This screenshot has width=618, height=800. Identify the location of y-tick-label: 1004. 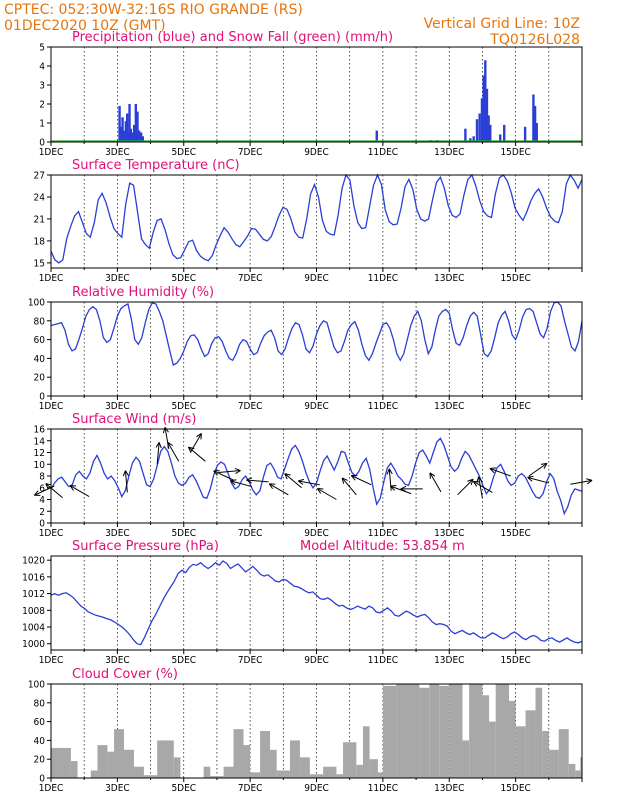
(33, 628).